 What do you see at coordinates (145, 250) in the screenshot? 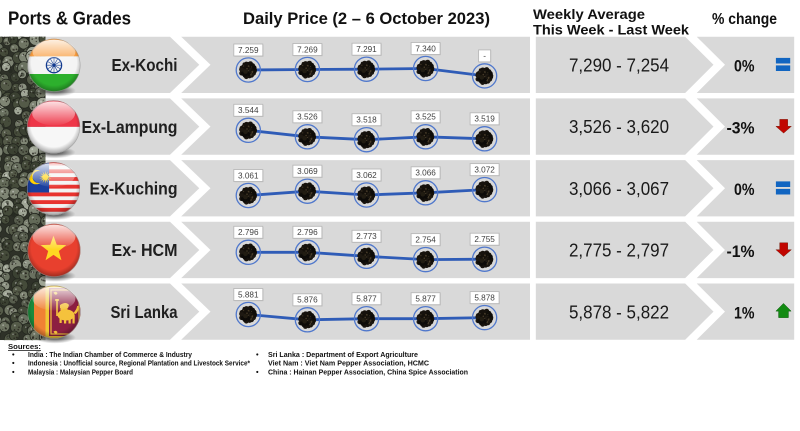
I see `svg-text: Ex- HCM` at bounding box center [145, 250].